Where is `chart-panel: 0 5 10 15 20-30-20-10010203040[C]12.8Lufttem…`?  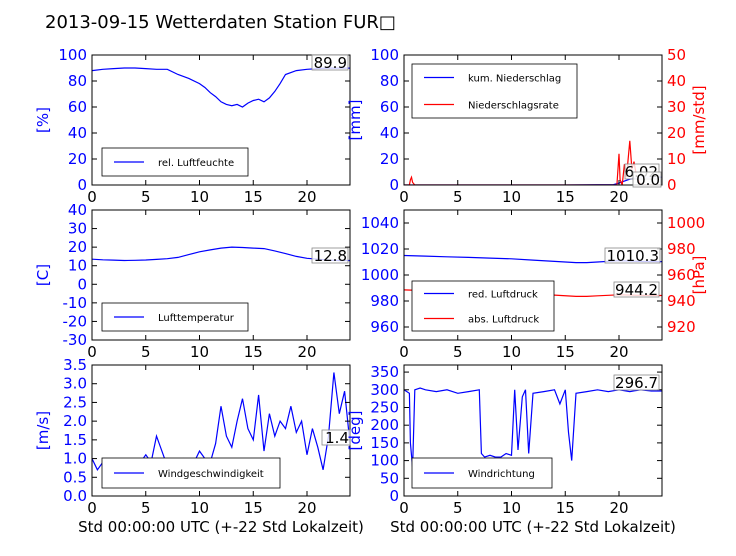 chart-panel: 0 5 10 15 20-30-20-10010203040[C]12.8Lufttem… is located at coordinates (192, 281).